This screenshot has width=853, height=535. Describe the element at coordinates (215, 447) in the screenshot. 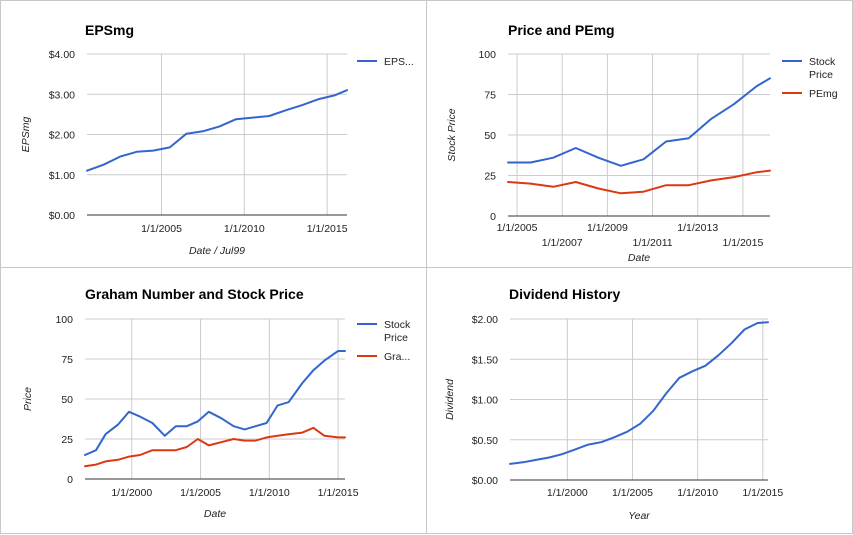

I see `series-line-gra` at that location.